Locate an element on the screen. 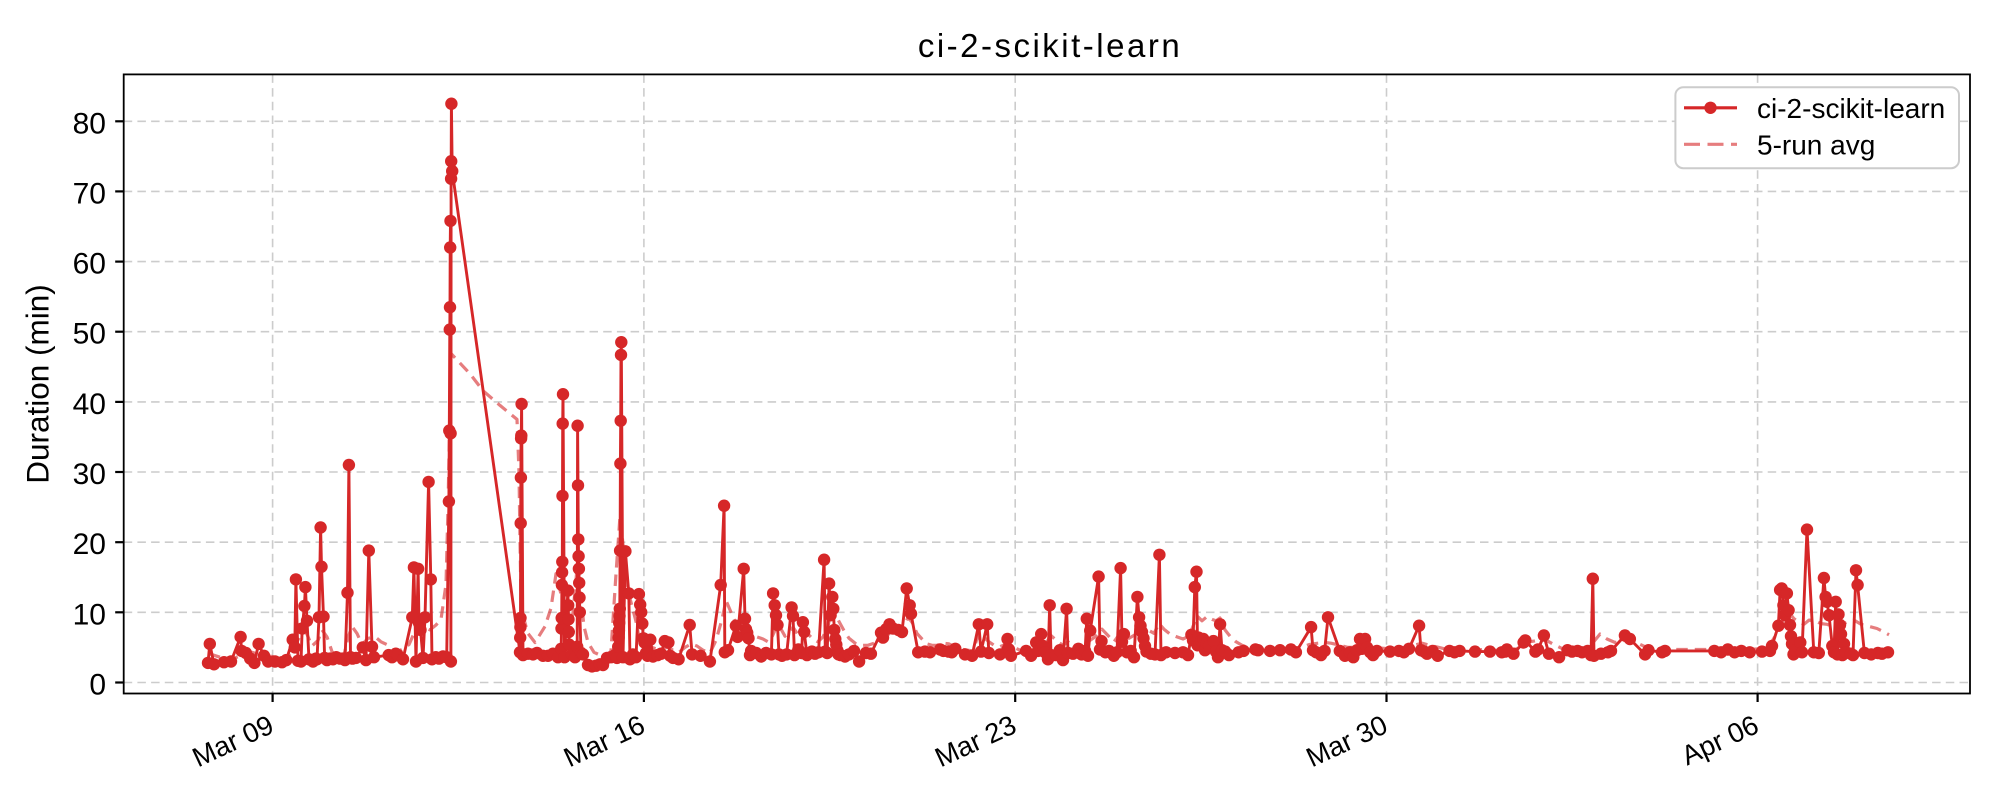 The image size is (2000, 800). svg-text: 30 is located at coordinates (89, 474).